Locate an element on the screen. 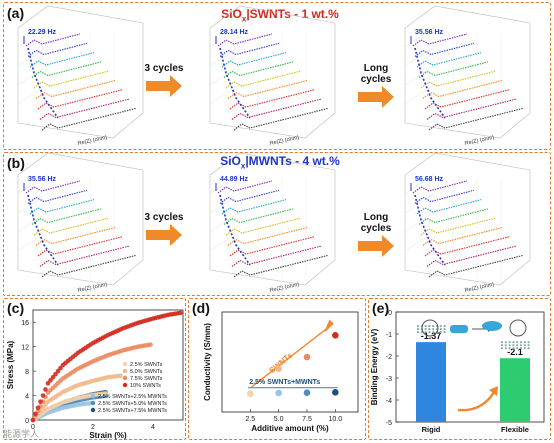  y-axis-title: Binding Energy (eV) is located at coordinates (374, 366).